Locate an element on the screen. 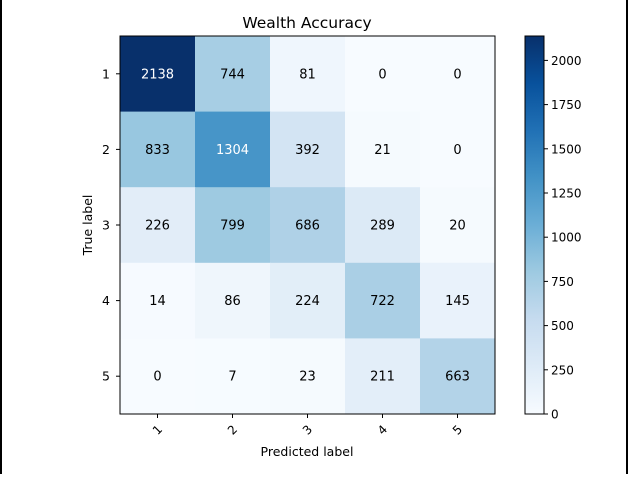 This screenshot has width=630, height=478. heatmap-cell-r2-c4 is located at coordinates (383, 149).